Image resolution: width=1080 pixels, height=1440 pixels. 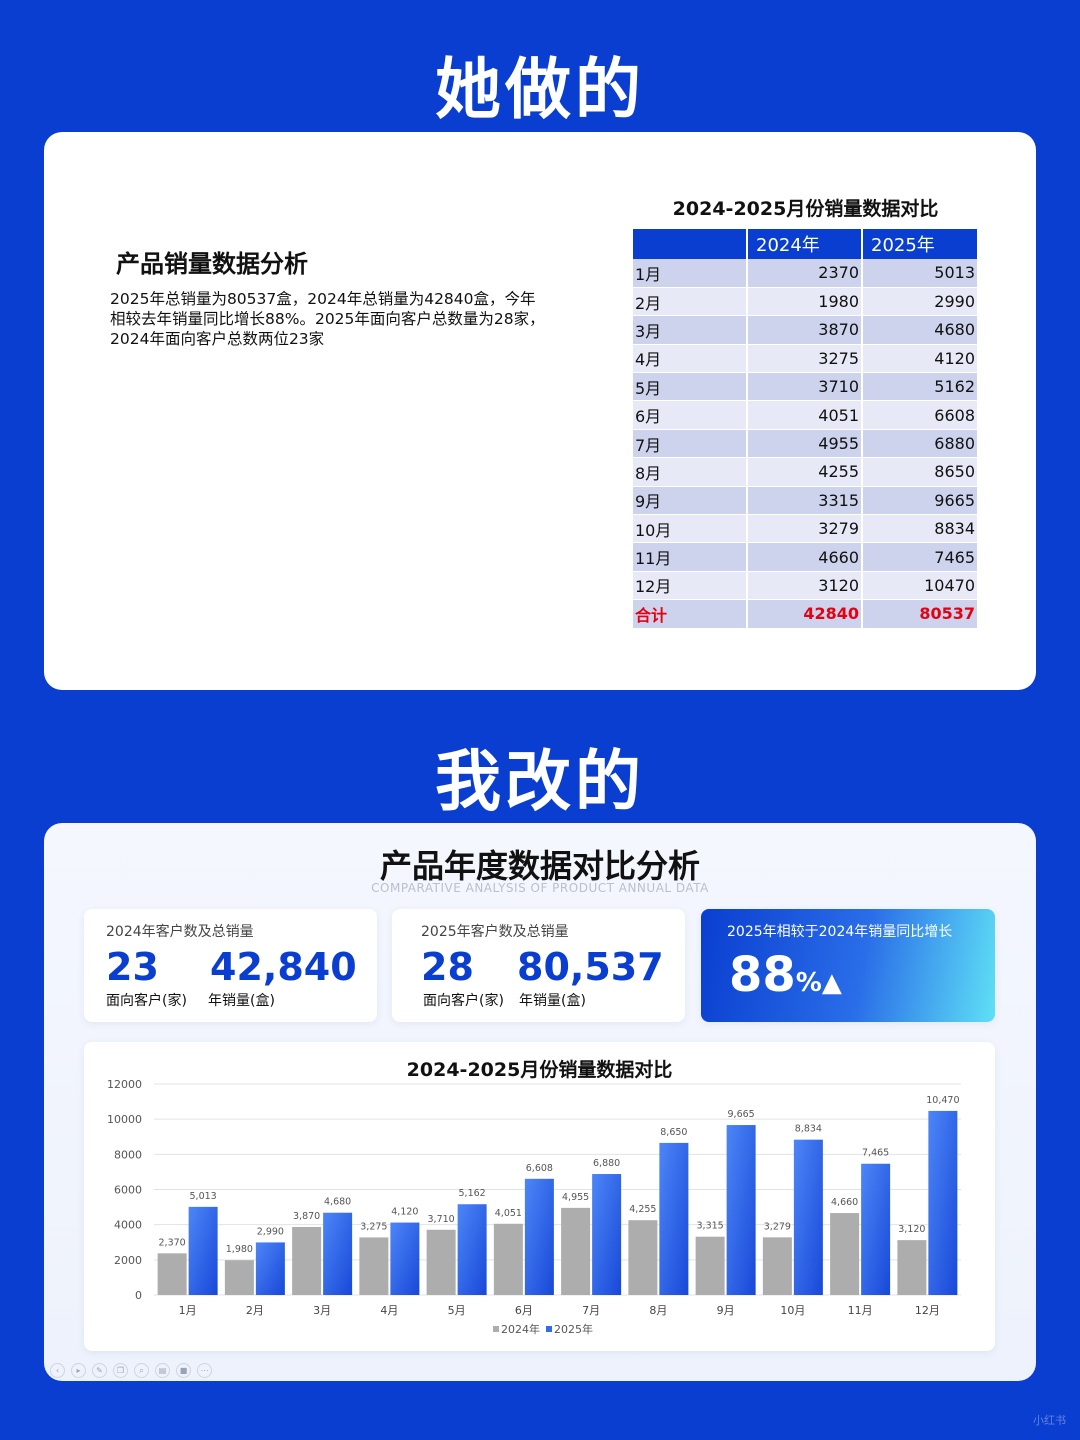 I want to click on heading-before: 她做的, so click(x=540, y=89).